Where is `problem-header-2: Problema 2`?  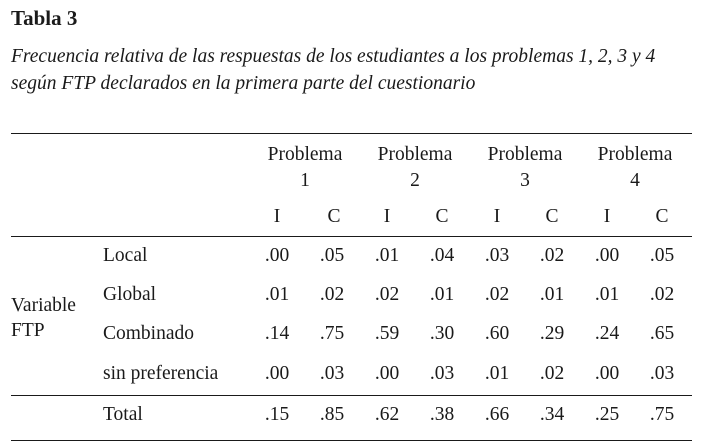 problem-header-2: Problema 2 is located at coordinates (415, 168).